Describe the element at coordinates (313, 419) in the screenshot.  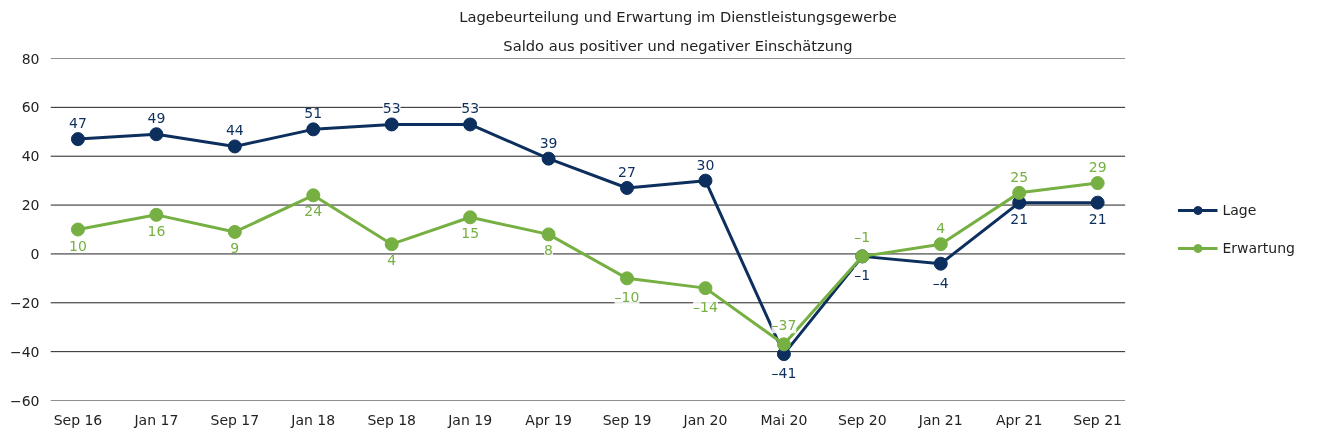
I see `x-tick-label: Jan 18` at that location.